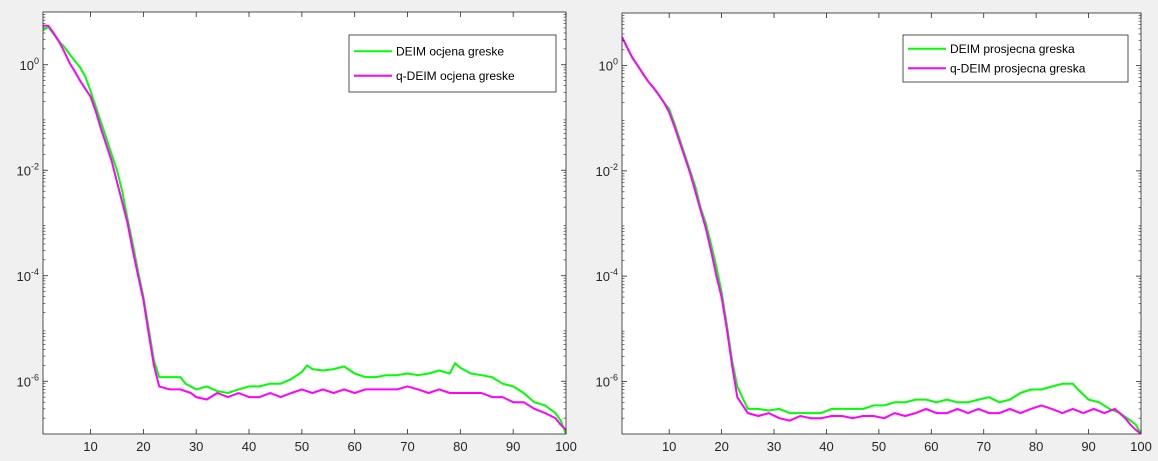 This screenshot has width=1158, height=461. I want to click on legend-label-qdeim: q-DEIM ocjena greske, so click(455, 76).